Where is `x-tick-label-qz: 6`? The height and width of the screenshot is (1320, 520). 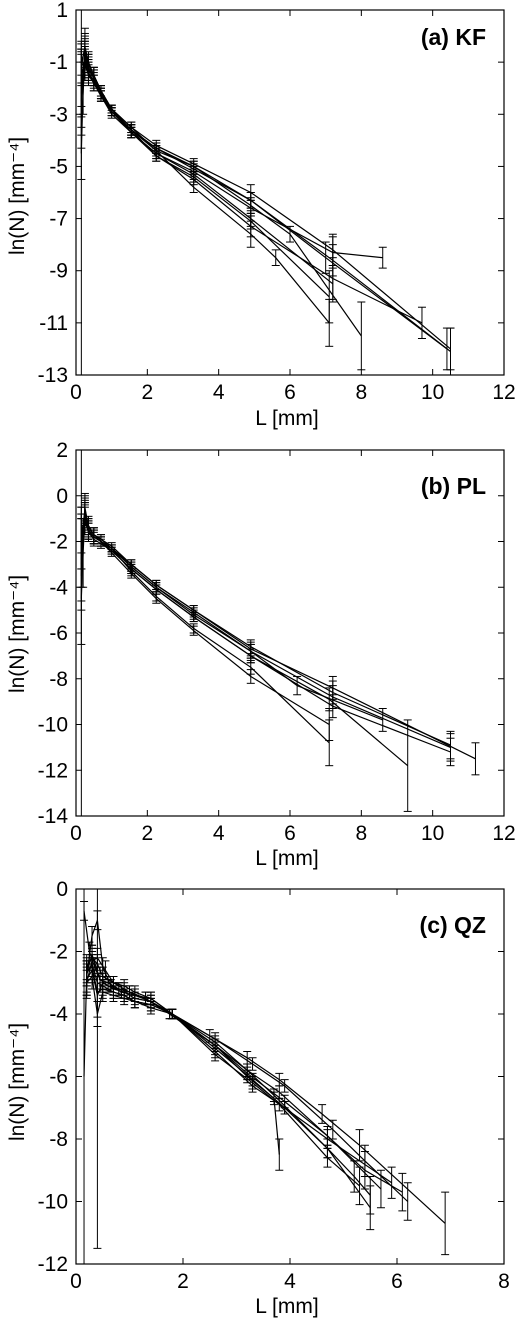
x-tick-label-qz: 6 is located at coordinates (397, 1281).